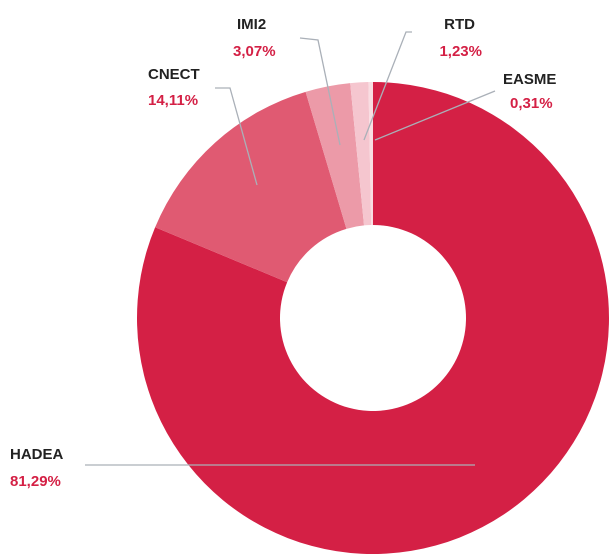 The width and height of the screenshot is (611, 554). I want to click on slice-name: HADEA, so click(37, 454).